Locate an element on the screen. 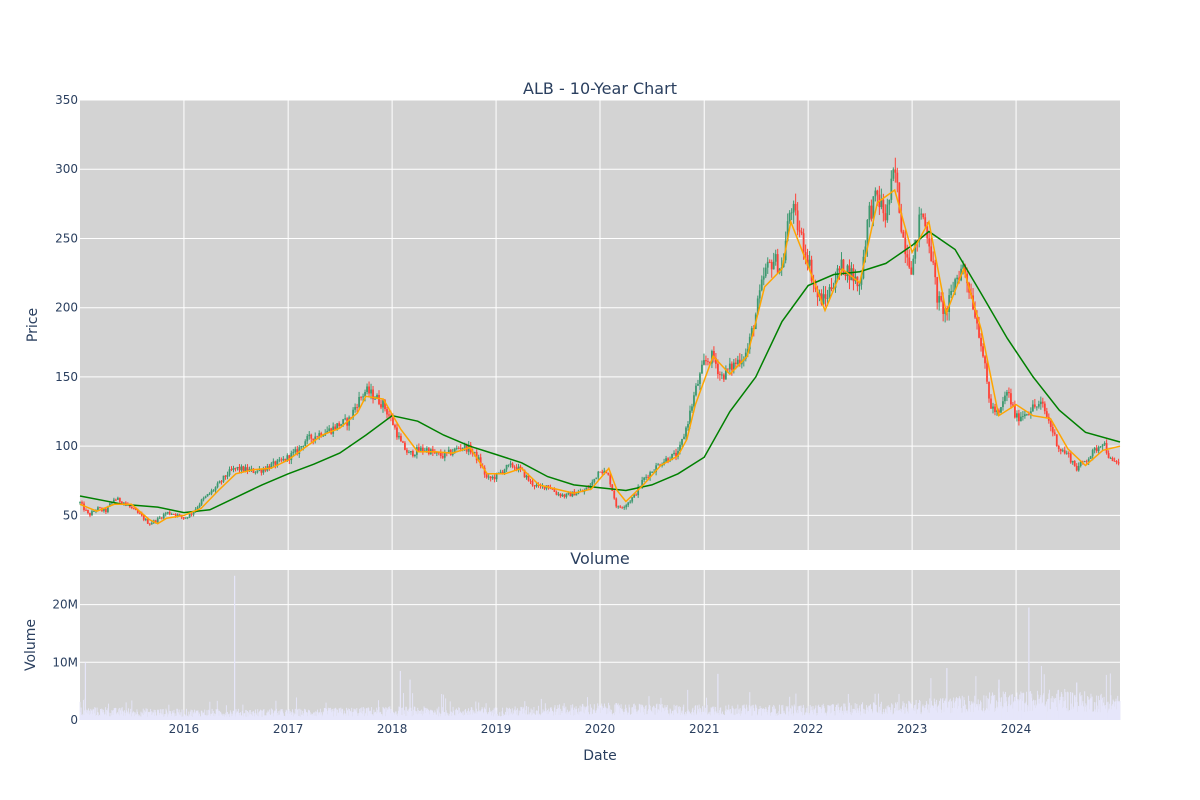  volume-y-tick-label: 0 is located at coordinates (74, 720).